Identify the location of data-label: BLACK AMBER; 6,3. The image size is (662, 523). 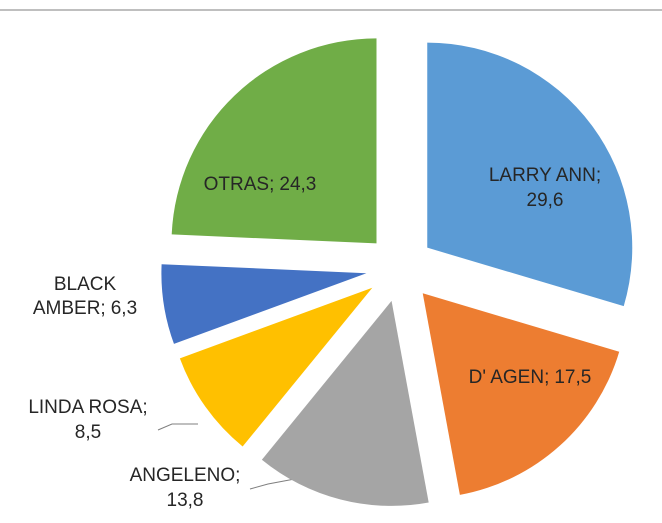
(85, 296).